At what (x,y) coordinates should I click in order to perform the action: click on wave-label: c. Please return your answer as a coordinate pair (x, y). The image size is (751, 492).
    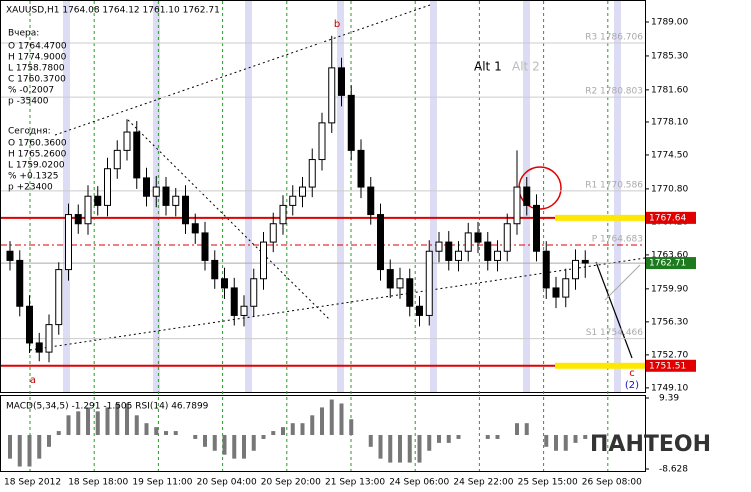
    Looking at the image, I should click on (632, 373).